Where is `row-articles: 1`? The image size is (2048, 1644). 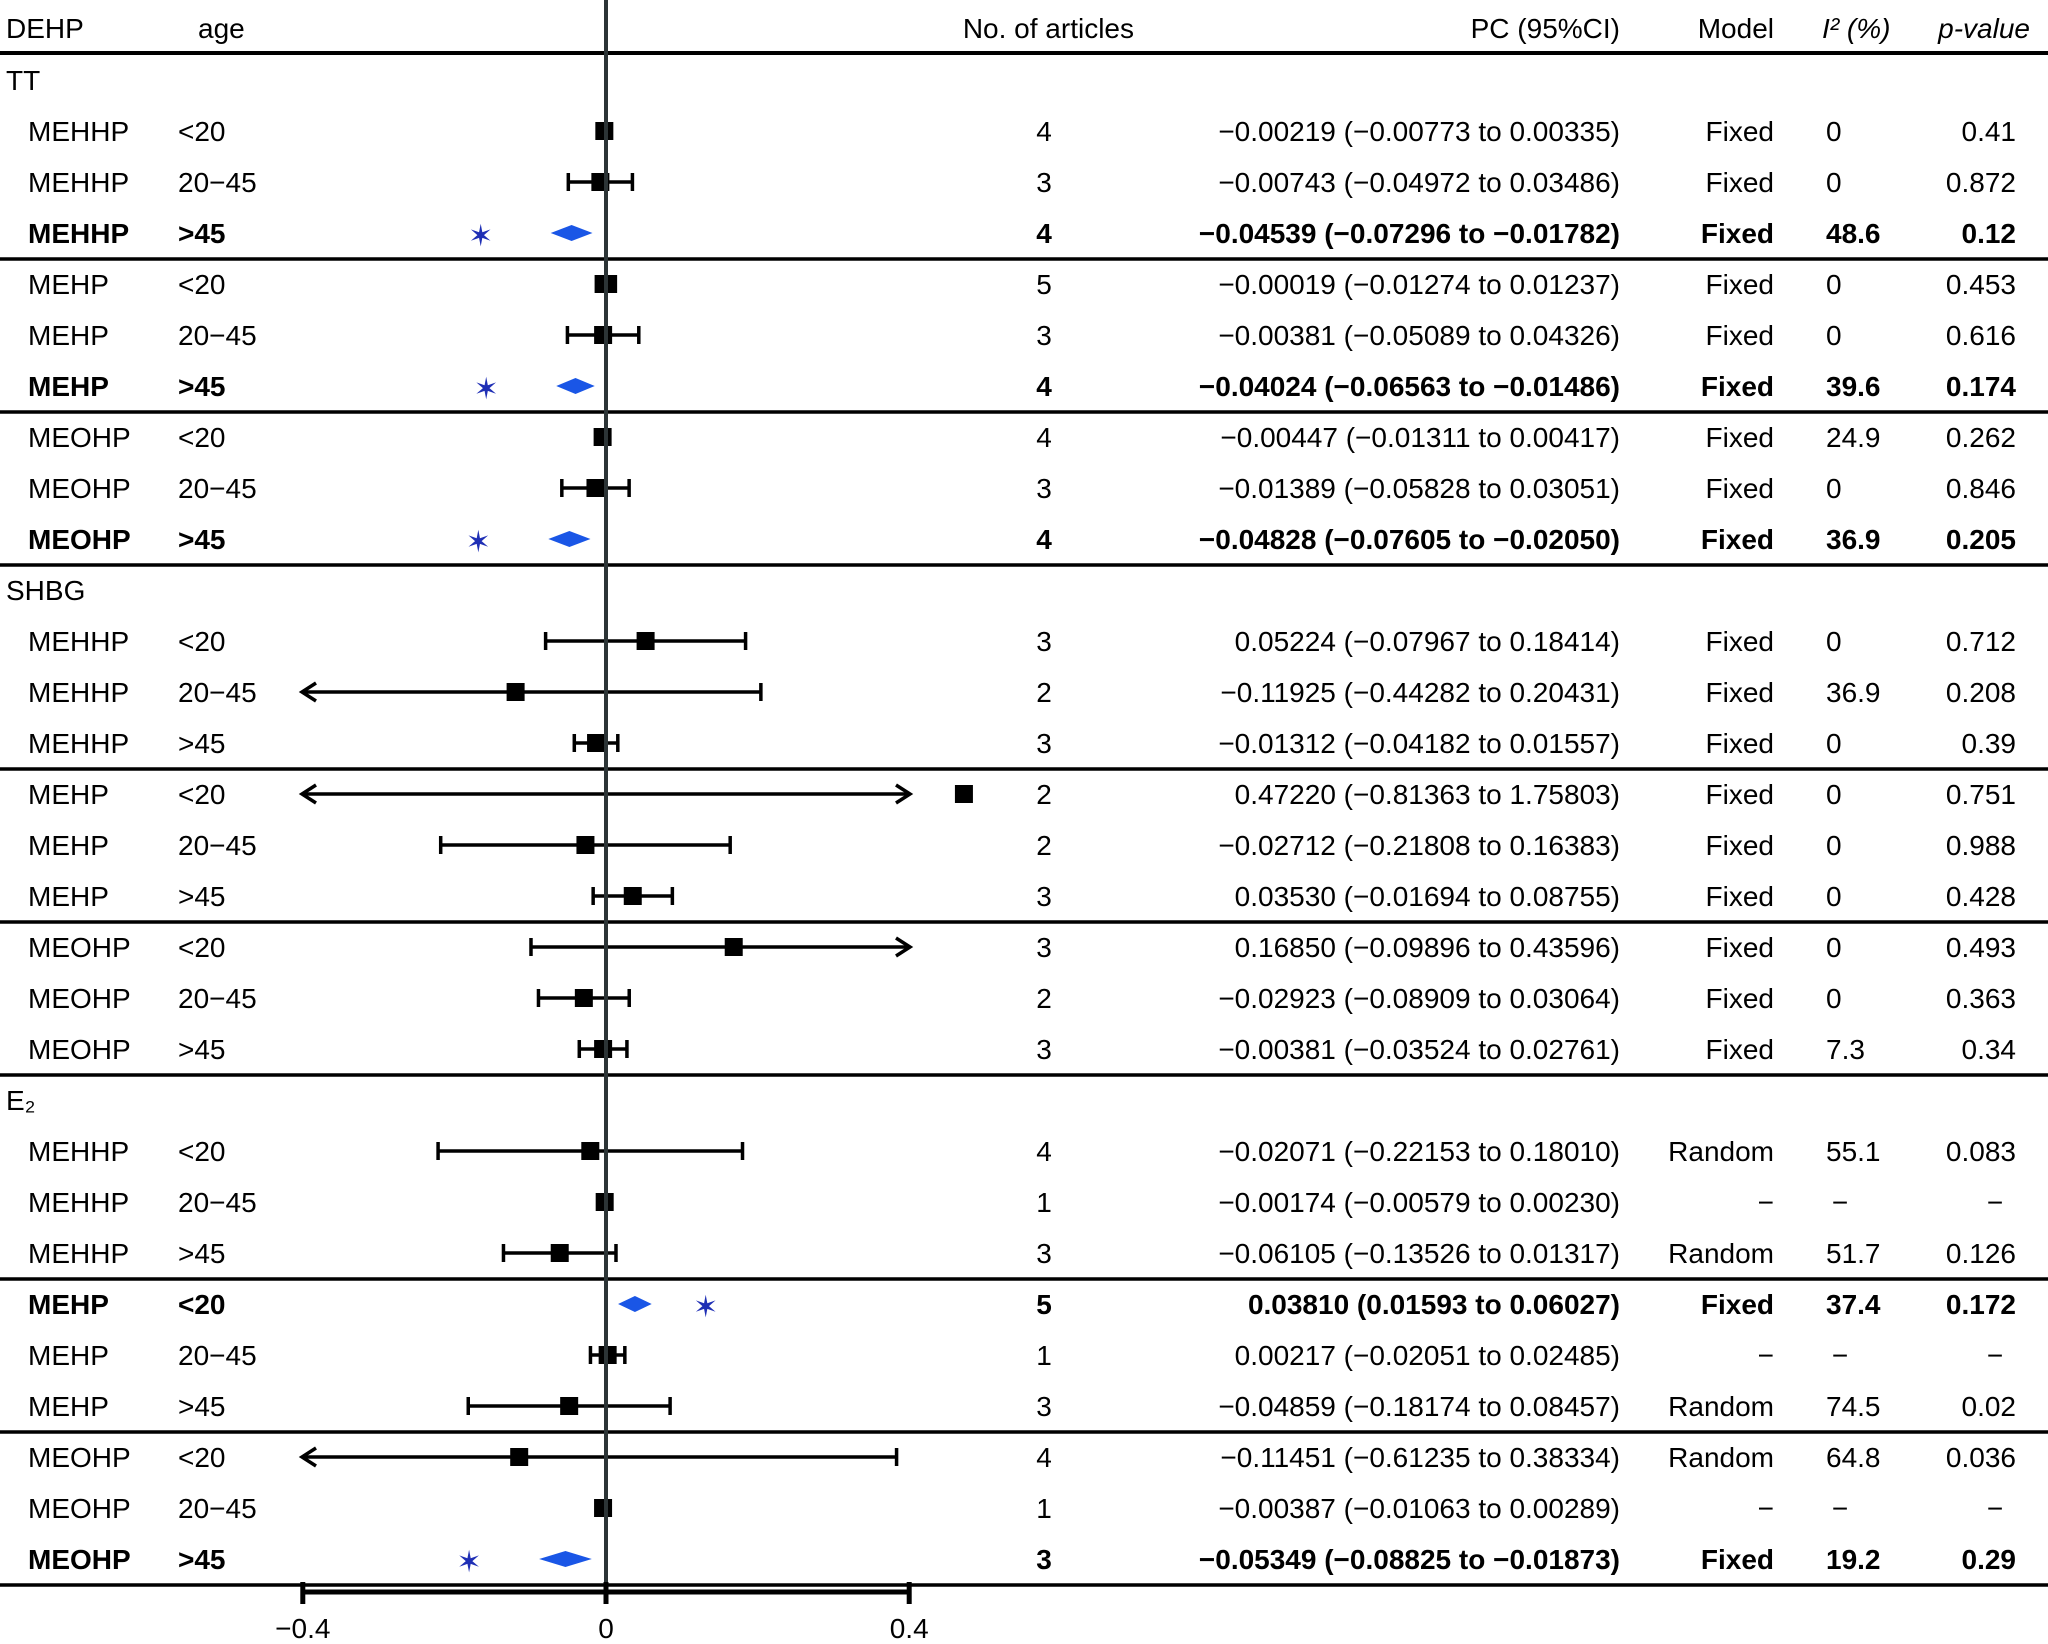
row-articles: 1 is located at coordinates (1044, 1202).